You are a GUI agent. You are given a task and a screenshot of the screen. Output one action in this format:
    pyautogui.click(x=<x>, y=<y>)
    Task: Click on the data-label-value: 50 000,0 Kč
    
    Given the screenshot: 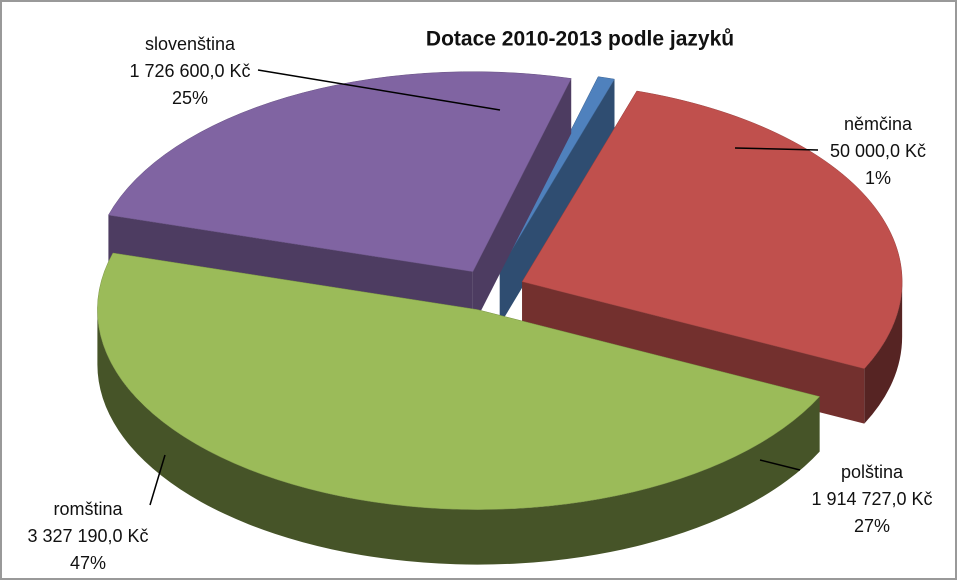 What is the action you would take?
    pyautogui.click(x=878, y=151)
    